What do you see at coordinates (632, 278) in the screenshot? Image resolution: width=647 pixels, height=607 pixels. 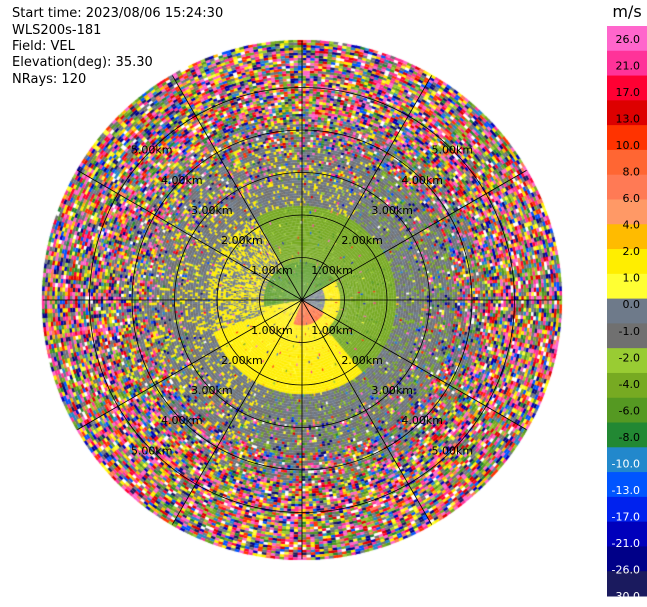 I see `colorbar-tick-label: 1.0` at bounding box center [632, 278].